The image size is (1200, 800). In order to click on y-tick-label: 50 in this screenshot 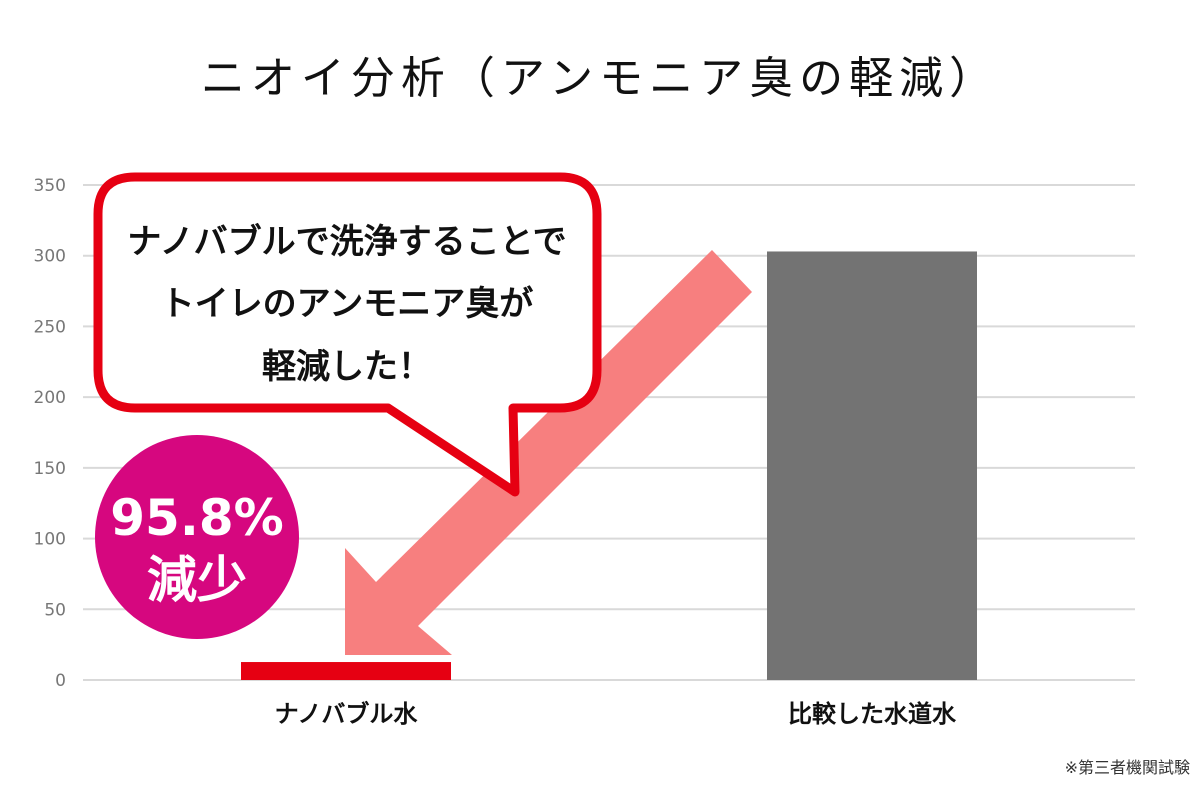, I will do `click(55, 610)`.